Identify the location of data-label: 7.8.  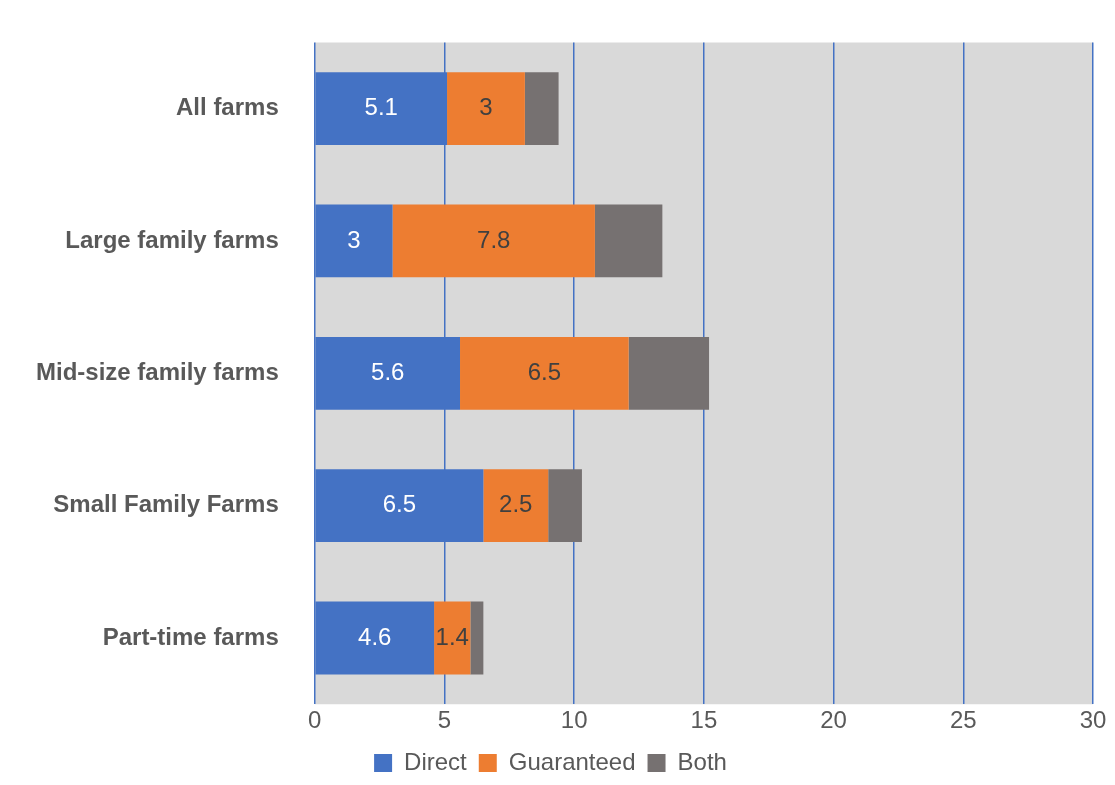
(494, 239).